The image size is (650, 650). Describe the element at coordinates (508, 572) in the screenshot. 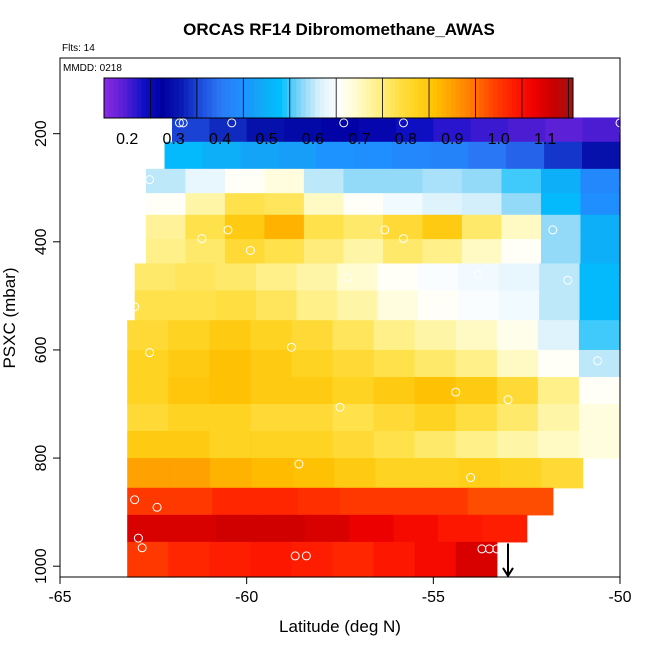

I see `arrow-head` at that location.